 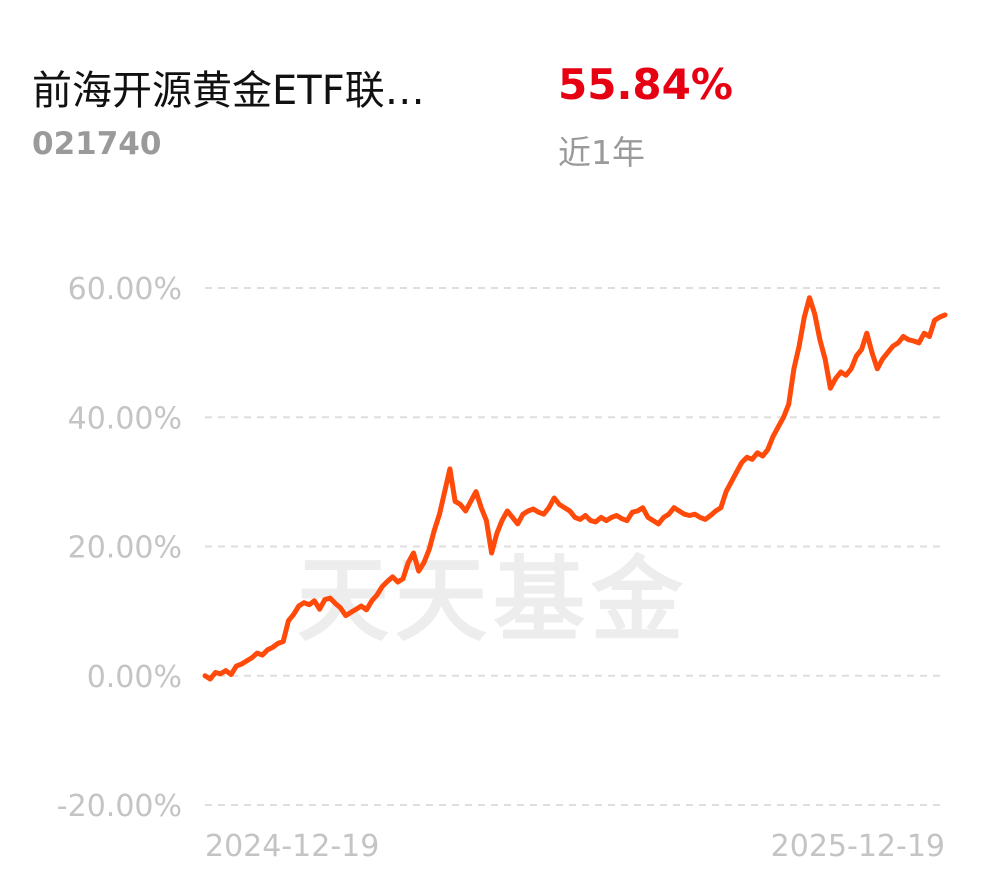 What do you see at coordinates (125, 418) in the screenshot?
I see `y-tick-label: 40.00%` at bounding box center [125, 418].